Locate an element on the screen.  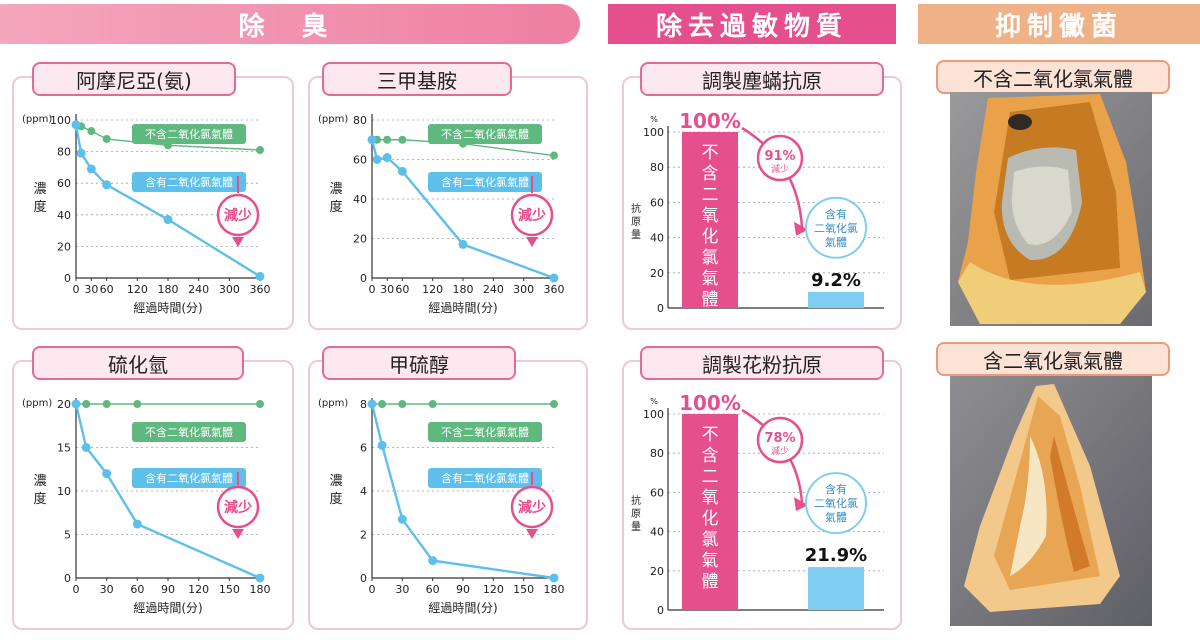
trimethylamine-title-text: 三甲基胺 is located at coordinates (417, 80).